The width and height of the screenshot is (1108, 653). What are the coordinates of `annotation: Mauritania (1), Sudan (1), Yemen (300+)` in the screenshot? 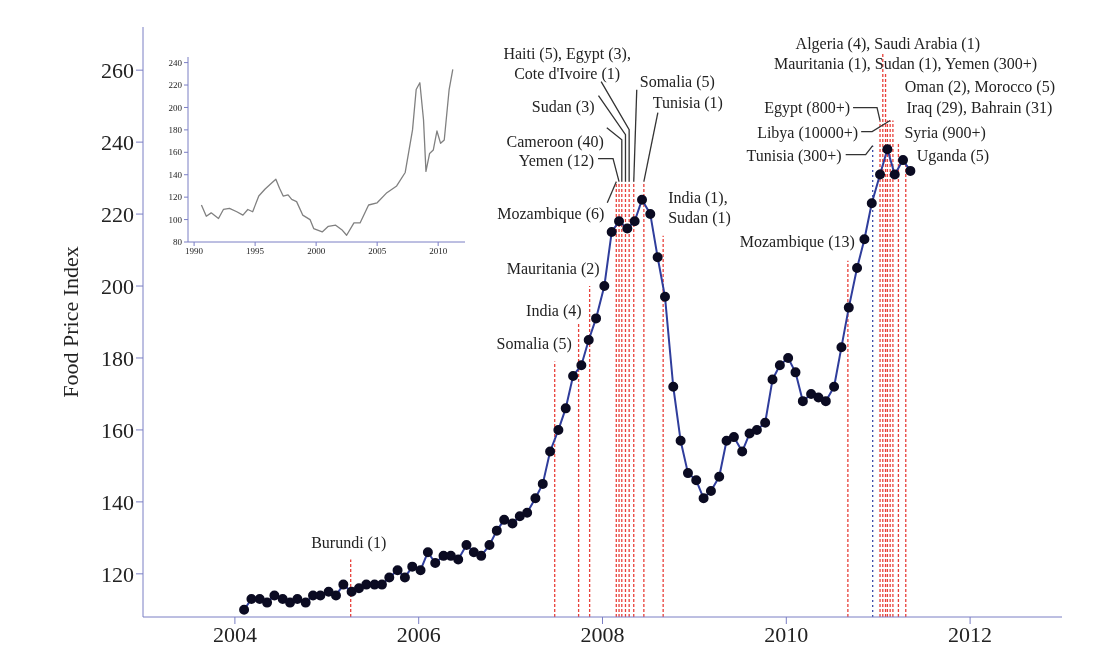 It's located at (905, 63).